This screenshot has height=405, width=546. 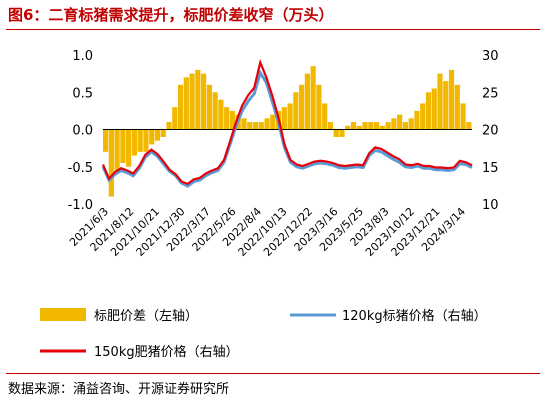 I want to click on legend-swatch-bars, so click(x=63, y=314).